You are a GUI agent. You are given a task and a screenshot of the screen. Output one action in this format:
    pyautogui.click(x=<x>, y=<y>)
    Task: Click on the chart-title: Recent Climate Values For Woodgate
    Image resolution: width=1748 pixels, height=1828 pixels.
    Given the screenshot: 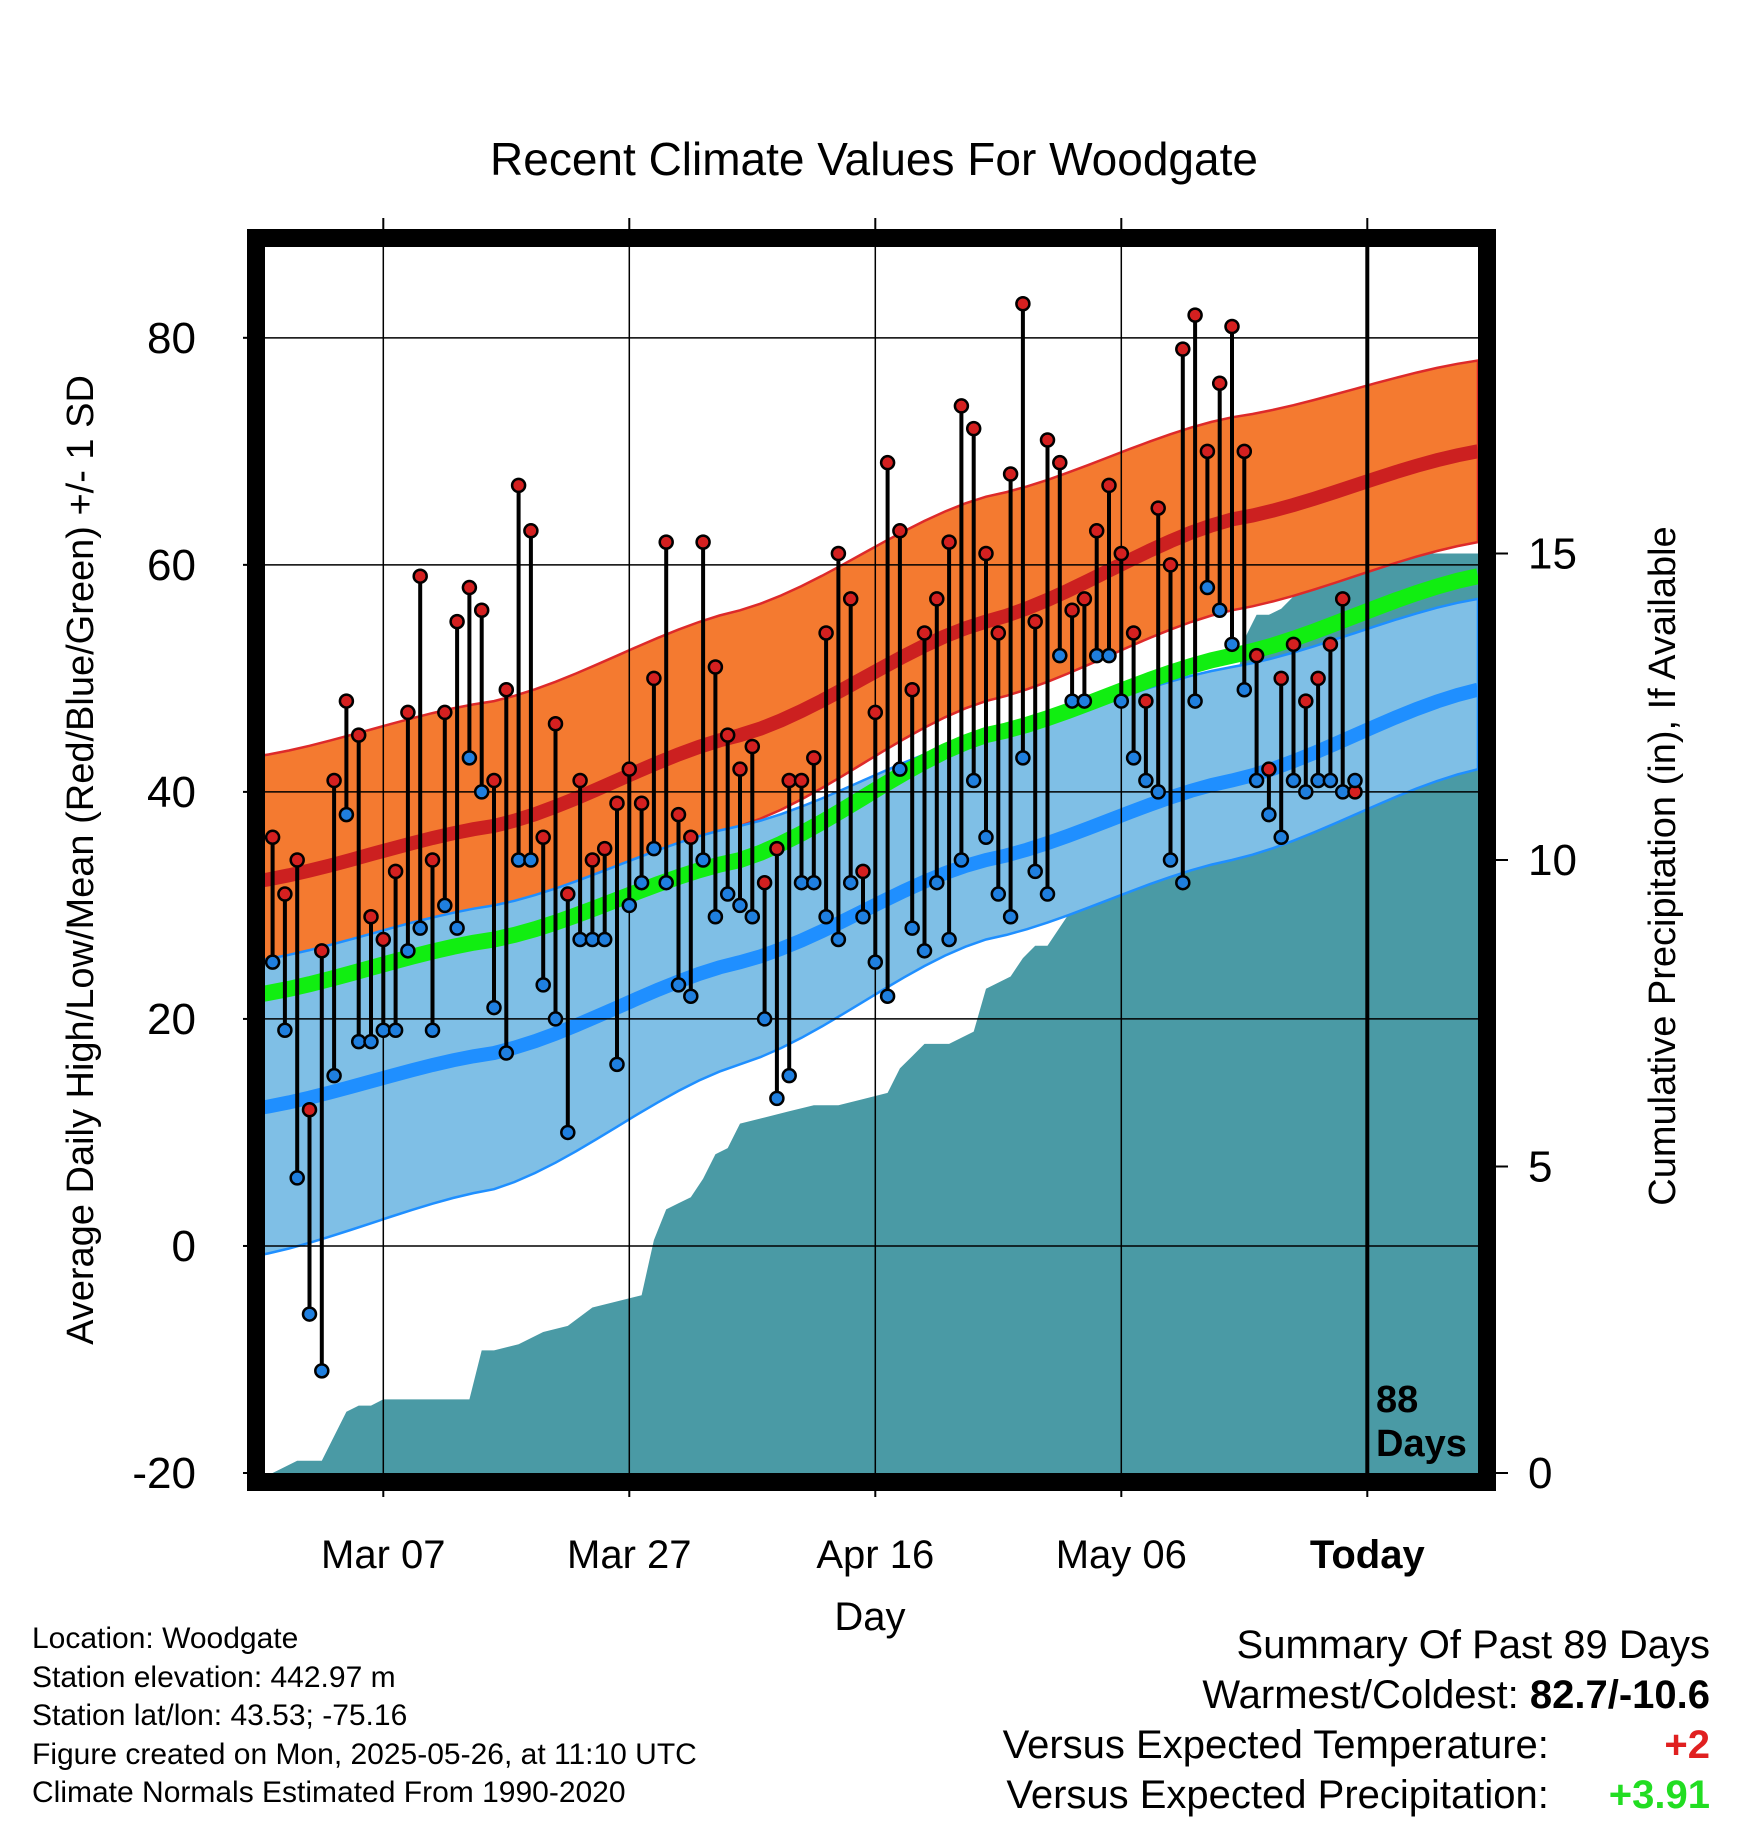 What is the action you would take?
    pyautogui.click(x=874, y=159)
    